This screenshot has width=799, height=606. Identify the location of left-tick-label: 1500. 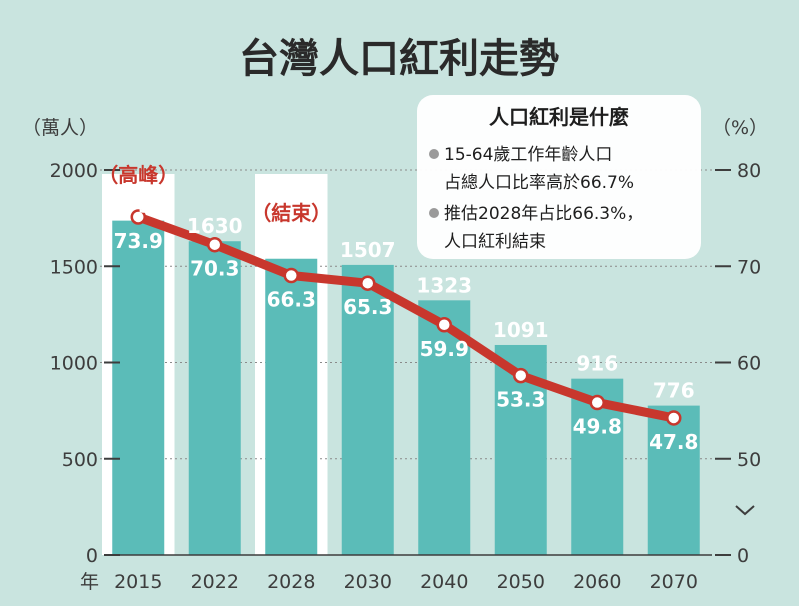
(74, 267).